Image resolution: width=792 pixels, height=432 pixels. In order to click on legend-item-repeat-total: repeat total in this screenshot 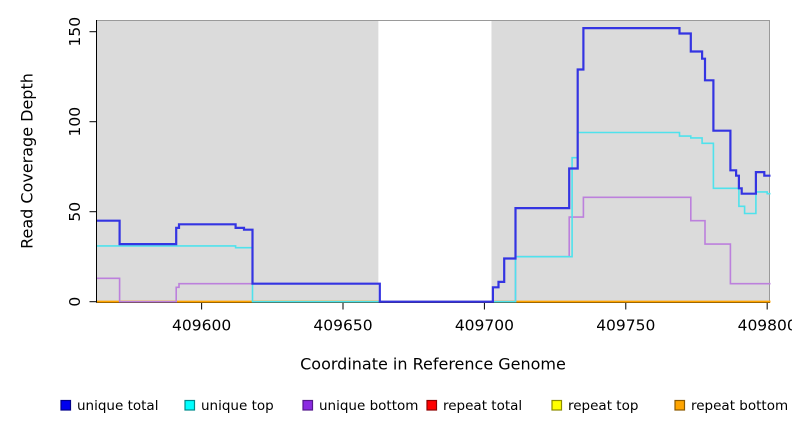, I will do `click(474, 406)`.